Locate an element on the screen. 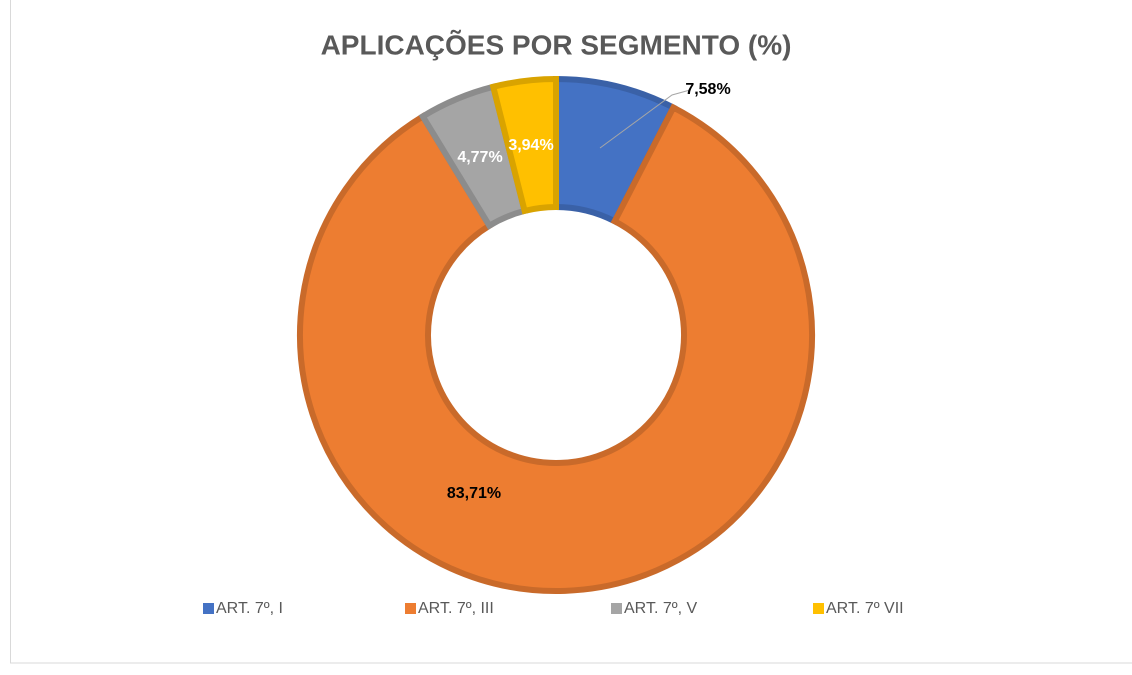 The image size is (1132, 675). legend-label: ART. 7º, V is located at coordinates (660, 608).